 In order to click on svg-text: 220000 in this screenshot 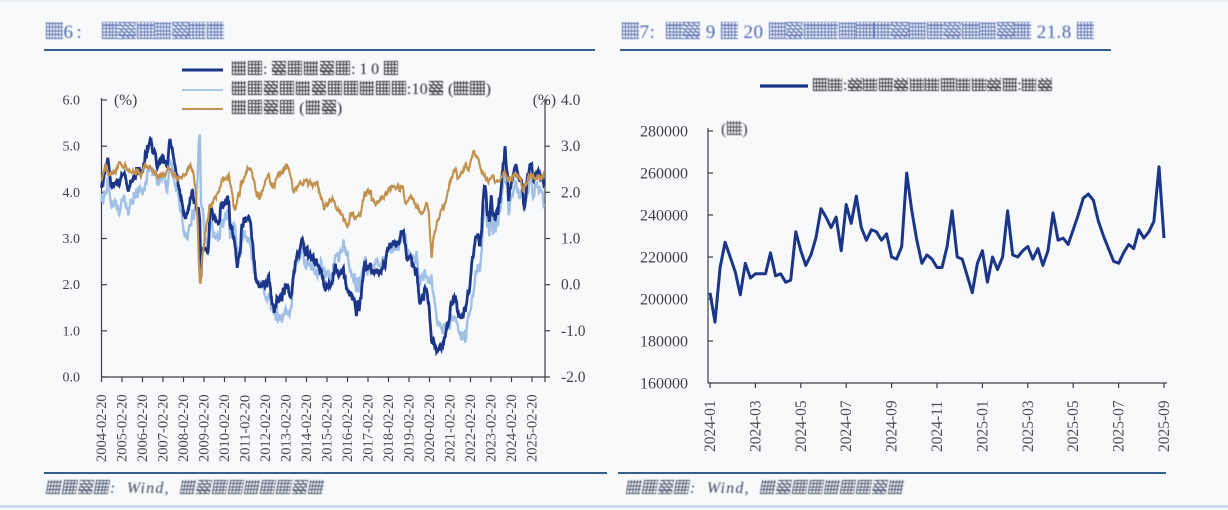, I will do `click(664, 258)`.